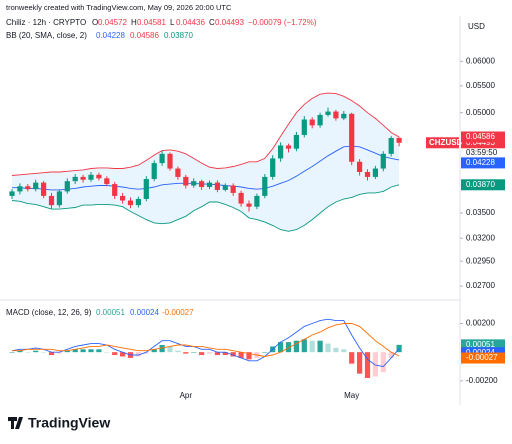  I want to click on tradingview-logo: TradingView, so click(59, 423).